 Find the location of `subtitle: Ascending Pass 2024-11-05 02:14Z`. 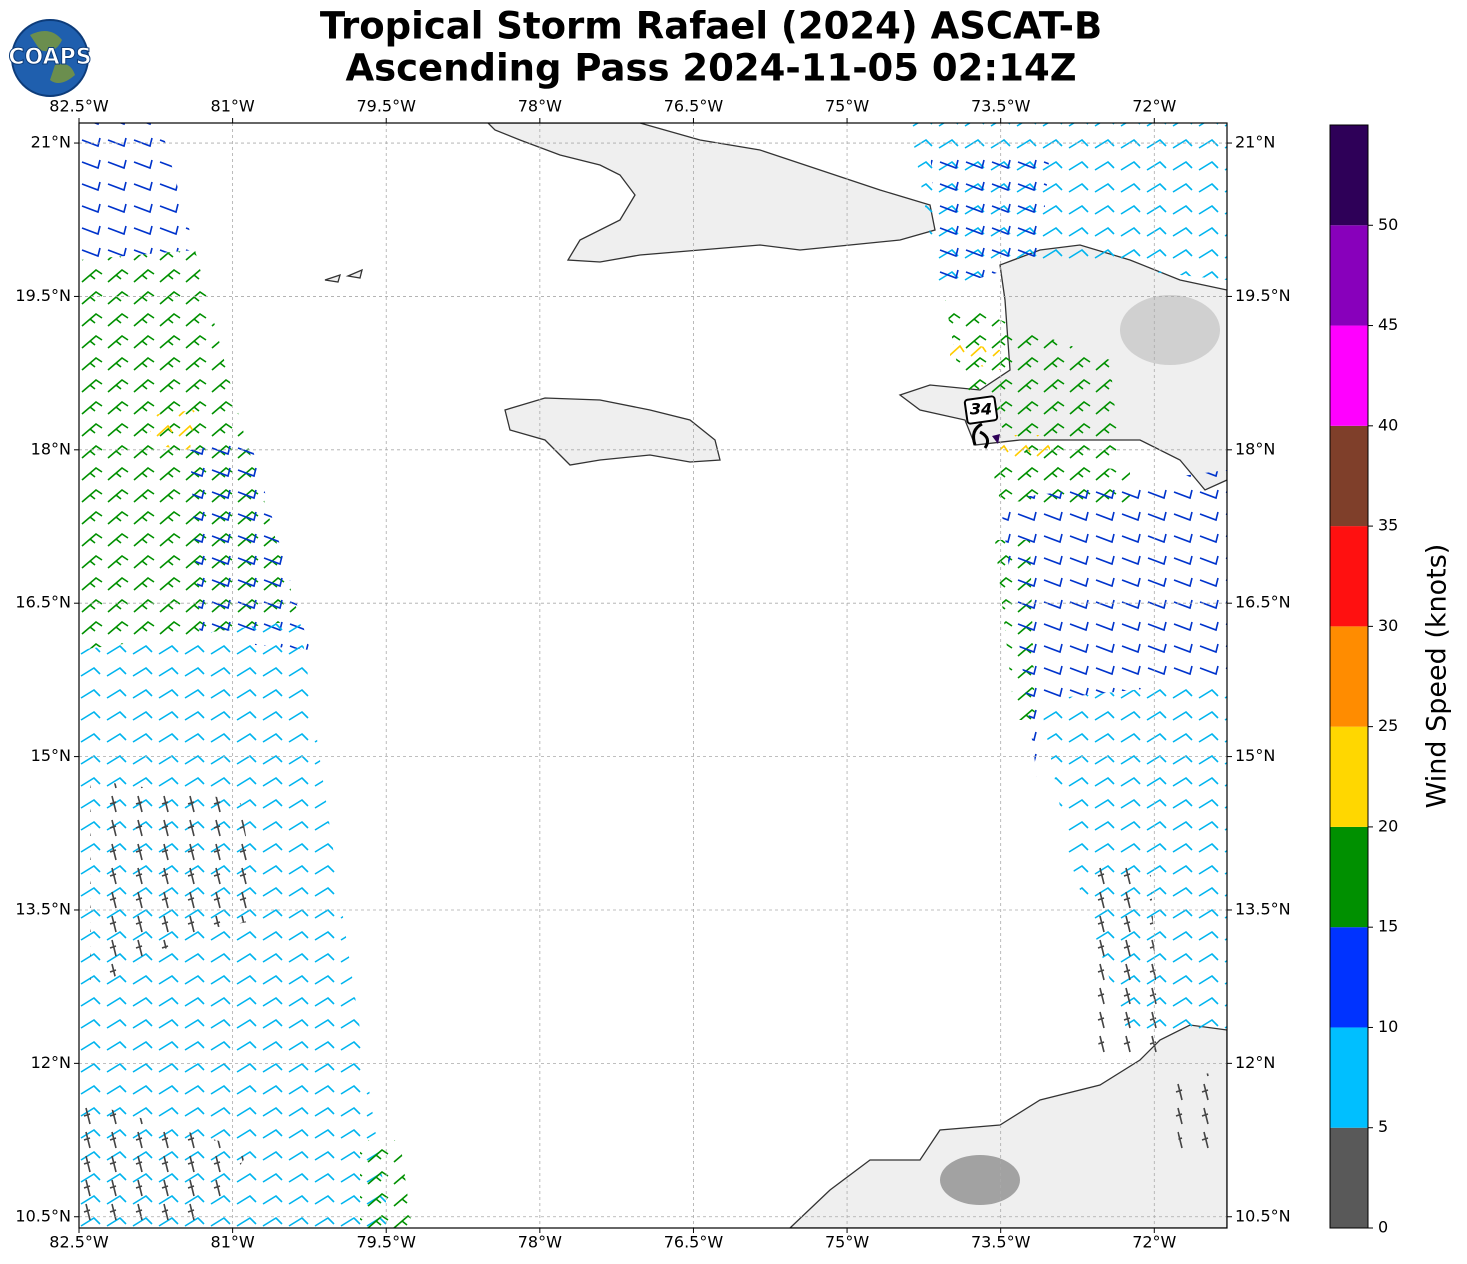

subtitle: Ascending Pass 2024-11-05 02:14Z is located at coordinates (710, 68).